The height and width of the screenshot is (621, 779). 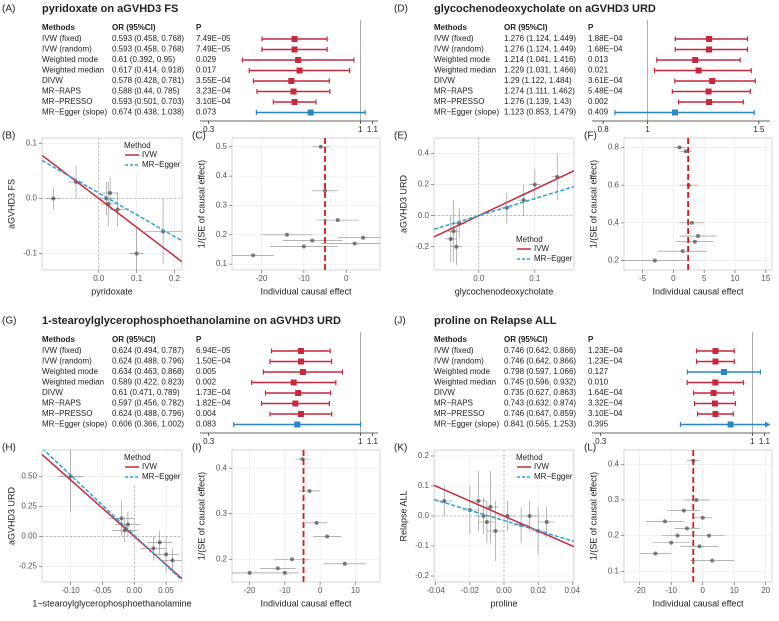 What do you see at coordinates (400, 448) in the screenshot?
I see `panel-label: (K)` at bounding box center [400, 448].